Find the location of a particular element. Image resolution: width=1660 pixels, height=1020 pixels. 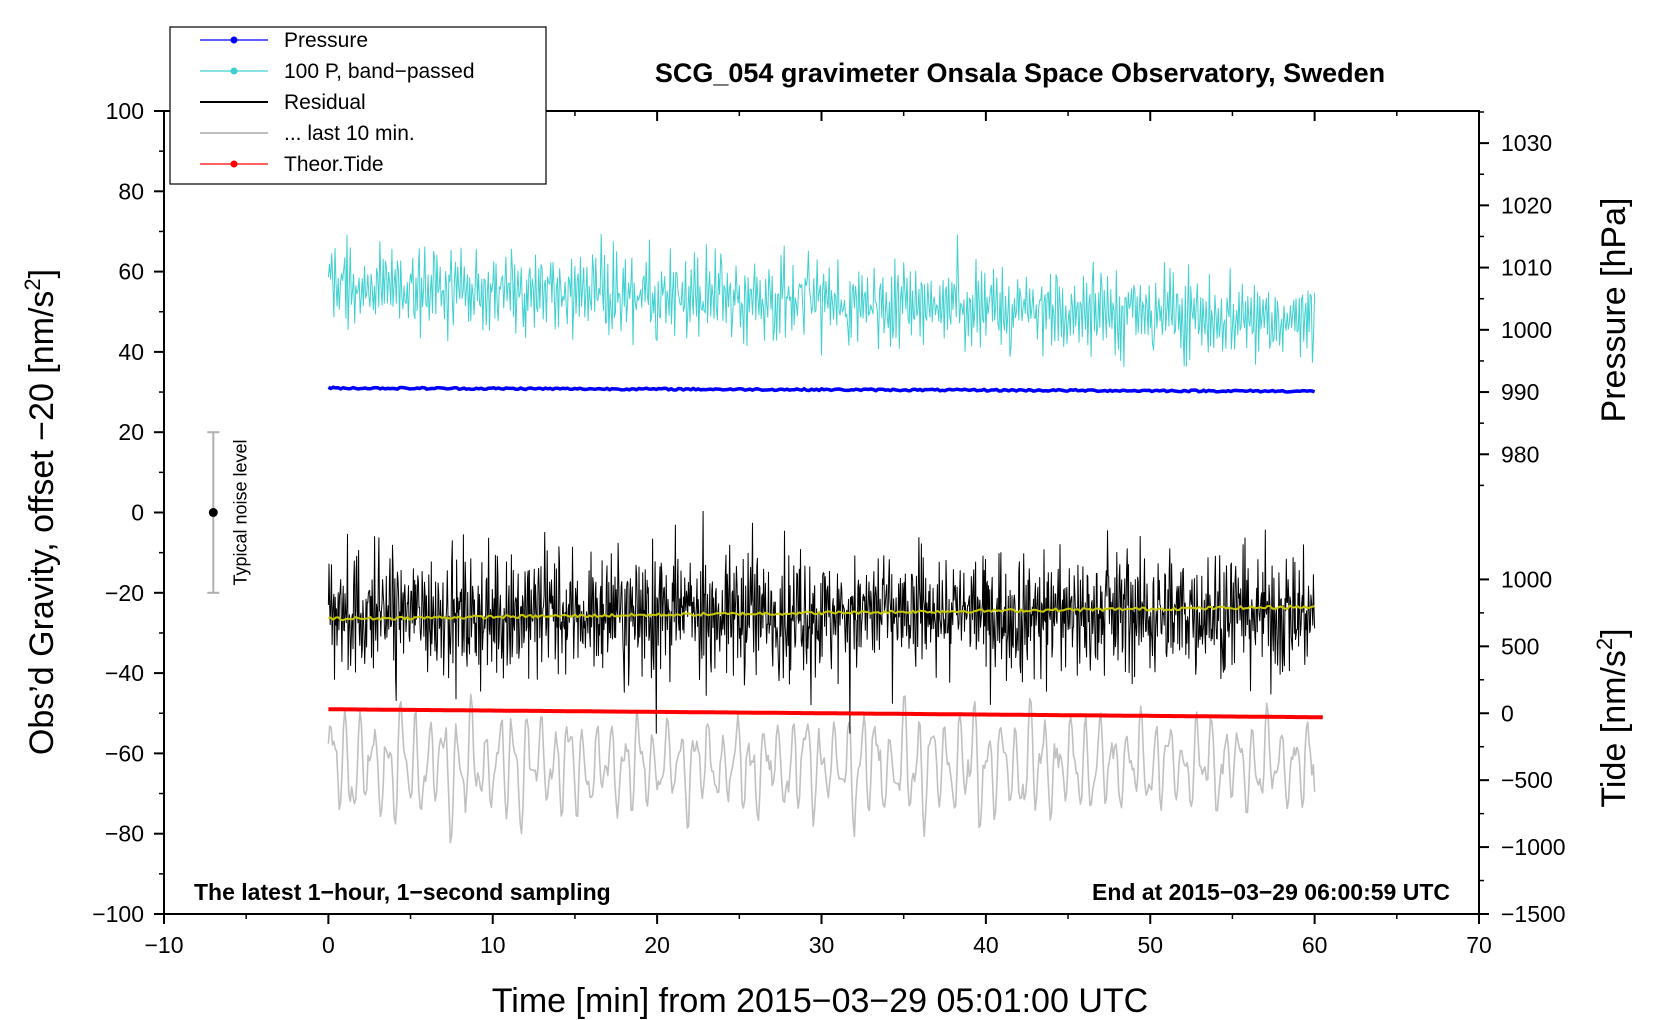

x-tick-label: 20 is located at coordinates (657, 945).